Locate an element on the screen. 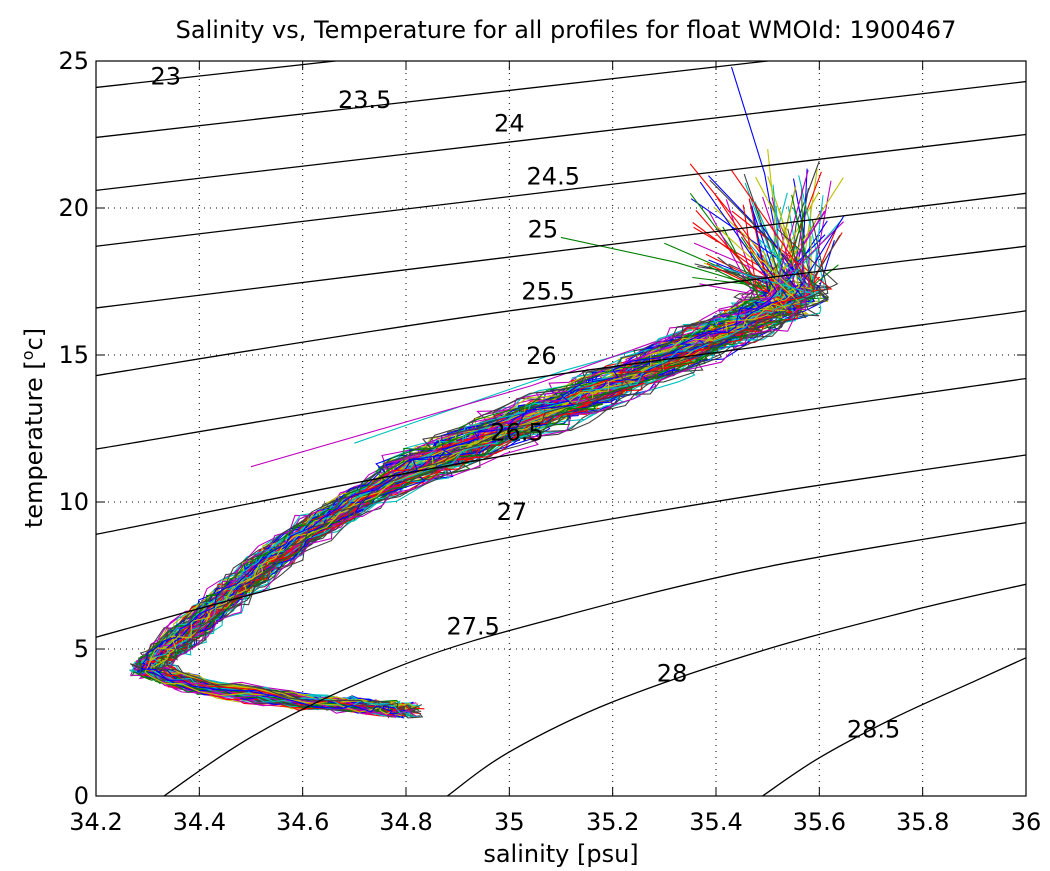  x-tick-label: 35 is located at coordinates (509, 822).